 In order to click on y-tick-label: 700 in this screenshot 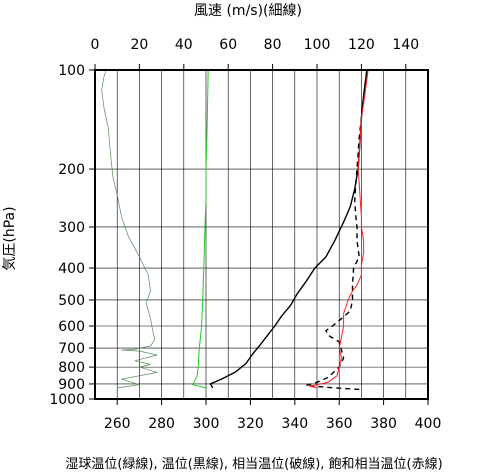, I will do `click(71, 349)`.